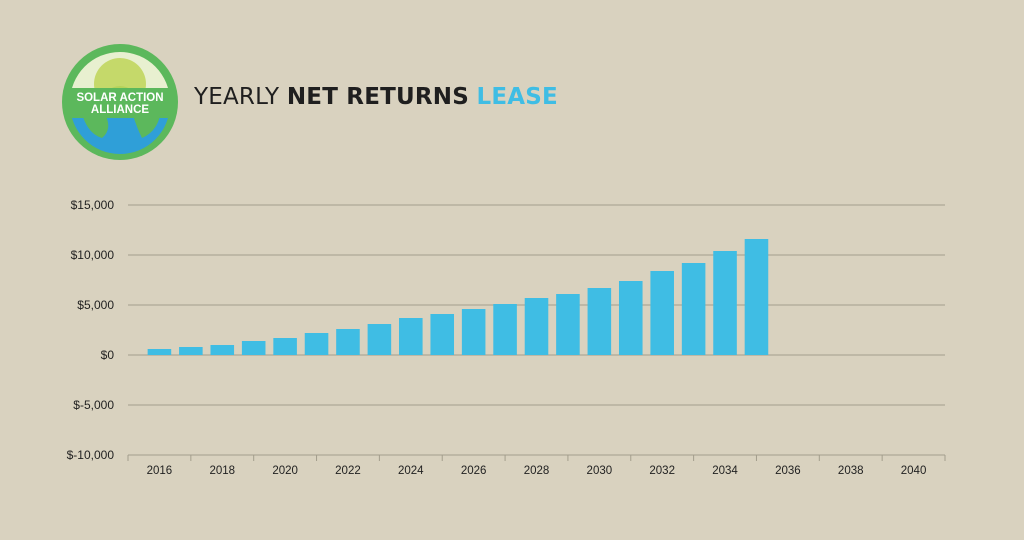 The width and height of the screenshot is (1024, 540). Describe the element at coordinates (93, 405) in the screenshot. I see `y-tick-label: $-5,000` at that location.